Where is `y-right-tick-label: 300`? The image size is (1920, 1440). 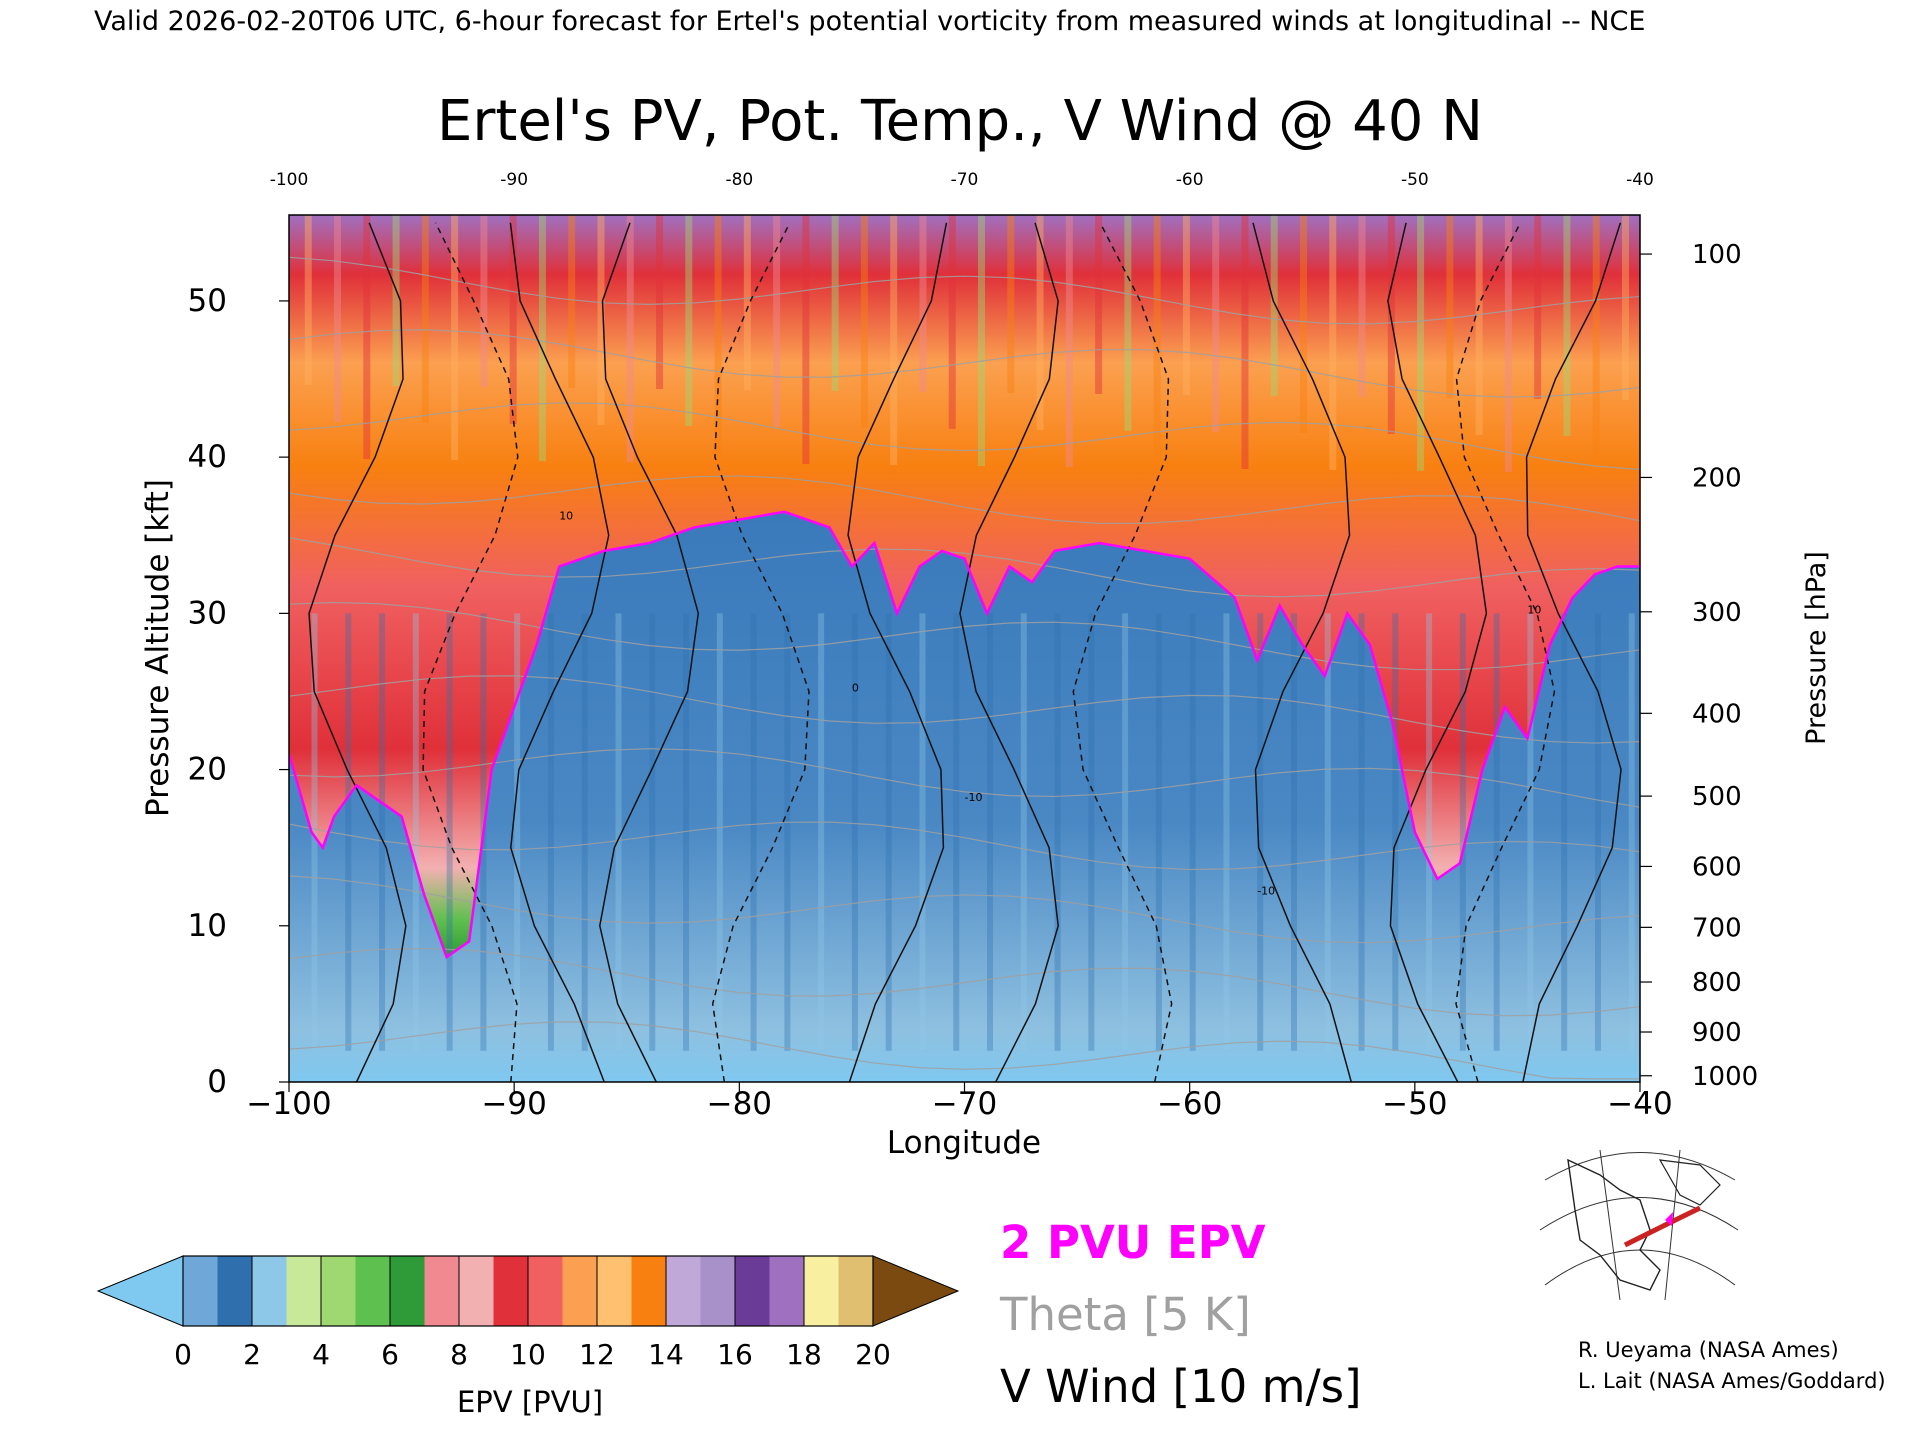
y-right-tick-label: 300 is located at coordinates (1717, 613).